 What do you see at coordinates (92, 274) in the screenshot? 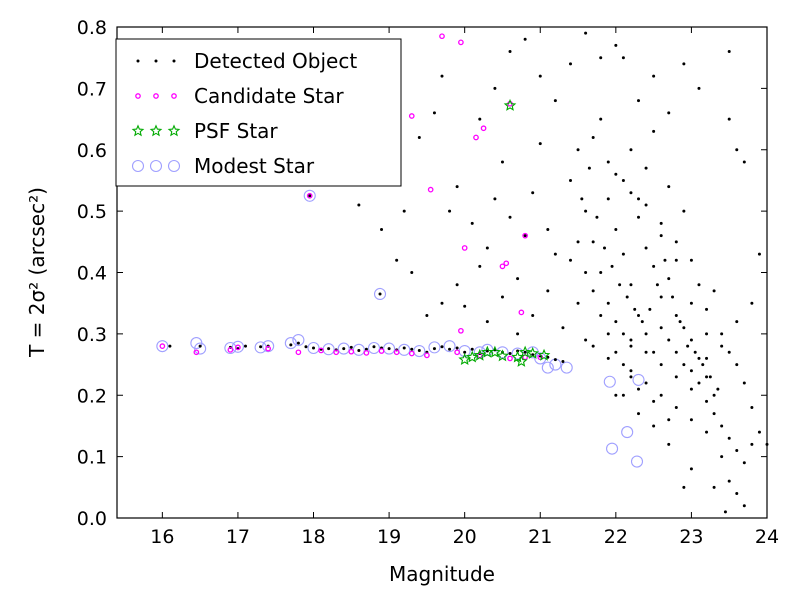
I see `y-tick-label: 0.4` at bounding box center [92, 274].